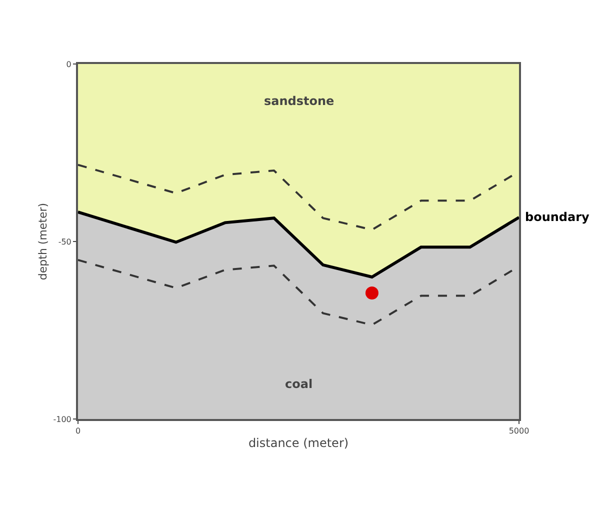  Describe the element at coordinates (519, 431) in the screenshot. I see `x-tick-label: 5000` at that location.